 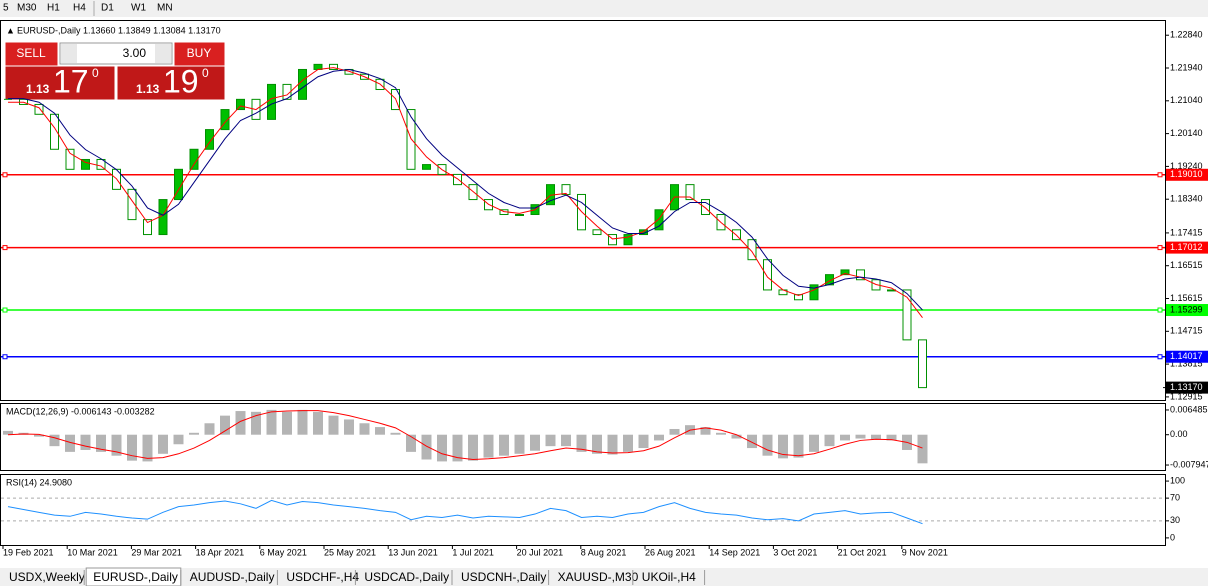 I want to click on rsi-tick-label: 70, so click(x=1175, y=498).